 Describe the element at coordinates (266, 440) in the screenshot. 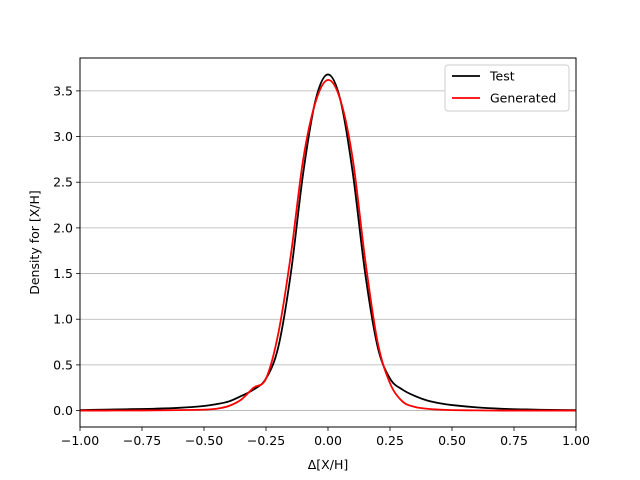

I see `x-tick-label: −0.25` at that location.